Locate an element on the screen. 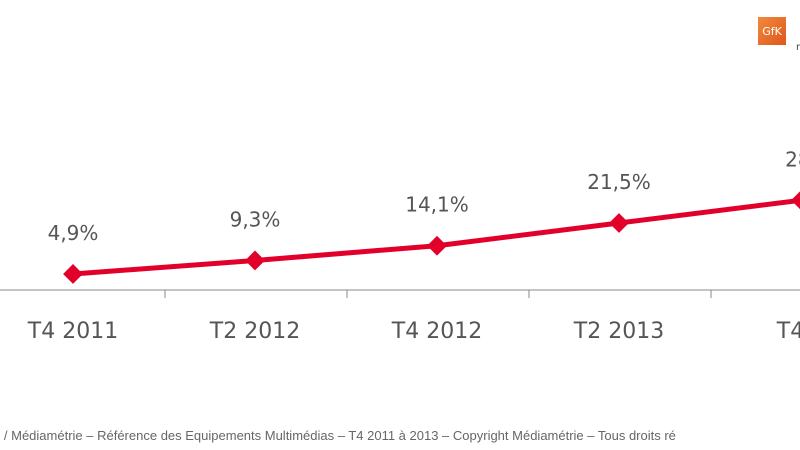 This screenshot has height=450, width=800. x-tick-label: T2 2013 is located at coordinates (618, 331).